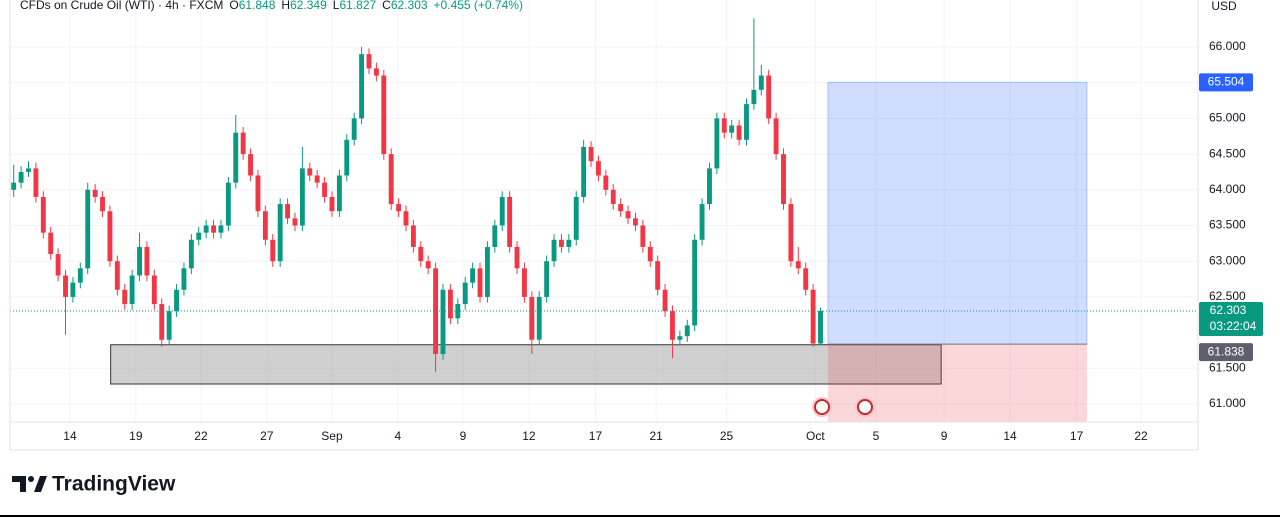  Describe the element at coordinates (478, 6) in the screenshot. I see `change: +0.455 (+0.74%)` at that location.